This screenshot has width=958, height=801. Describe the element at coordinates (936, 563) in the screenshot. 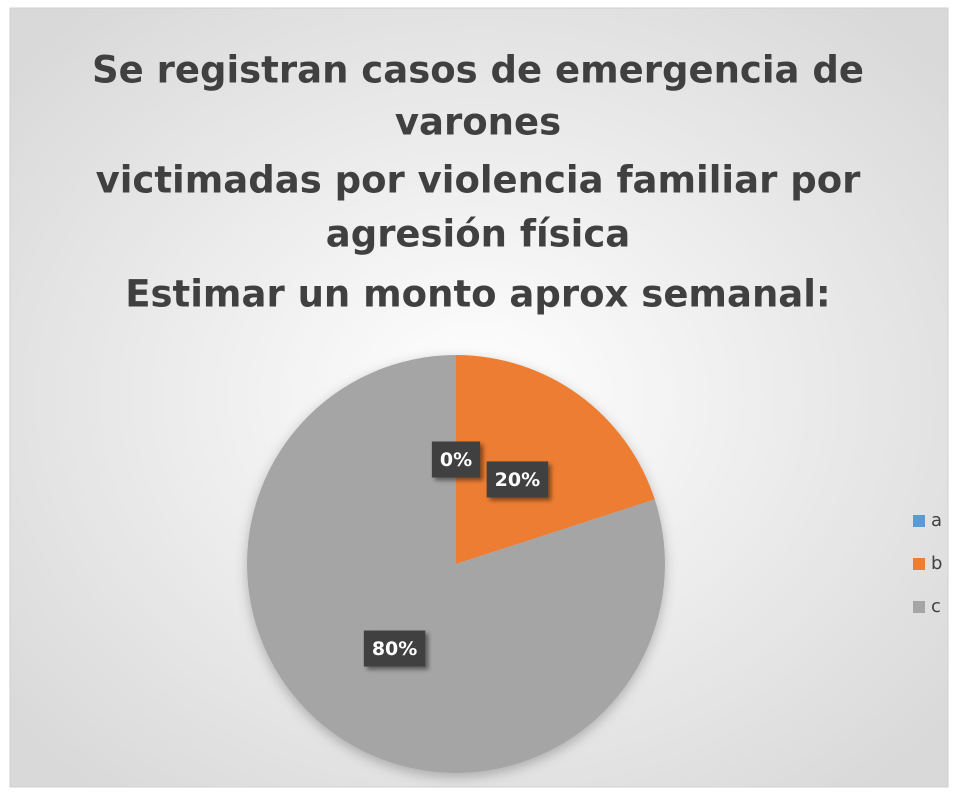

I see `legend-label: b` at that location.